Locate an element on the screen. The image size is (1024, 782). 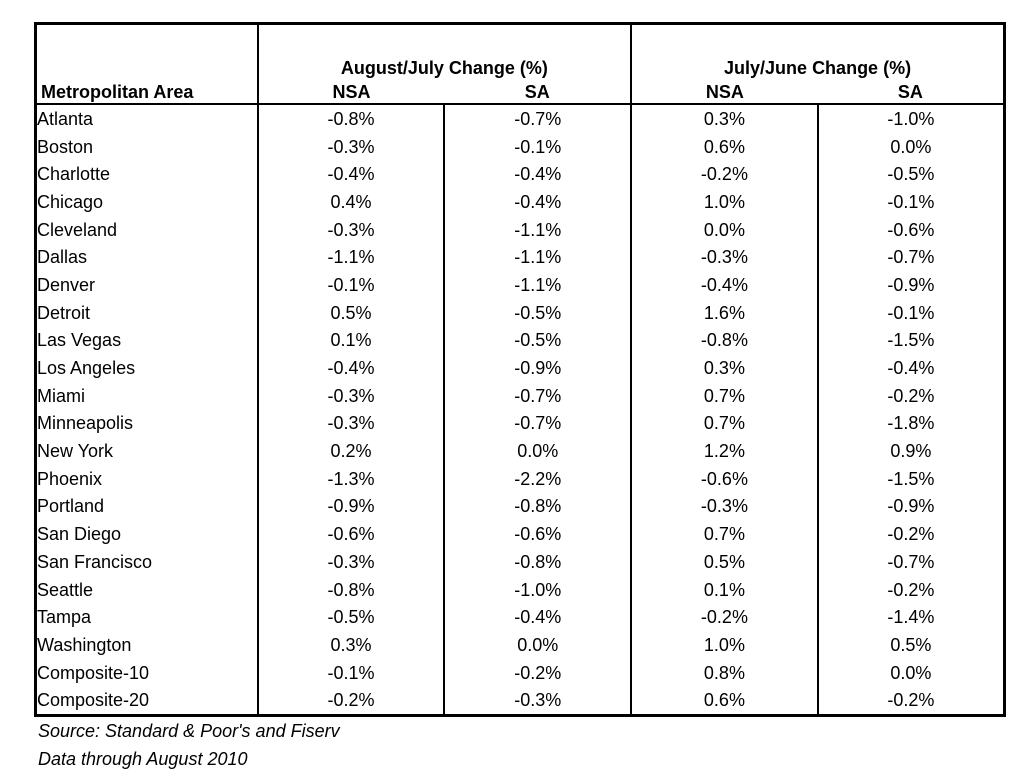
g1-nsa-cell: -0.9% is located at coordinates (350, 506).